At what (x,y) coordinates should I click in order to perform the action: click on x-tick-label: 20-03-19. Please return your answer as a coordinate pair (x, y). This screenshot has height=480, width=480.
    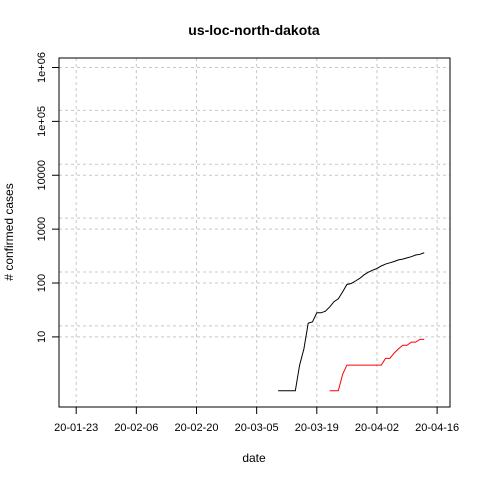
    Looking at the image, I should click on (317, 428).